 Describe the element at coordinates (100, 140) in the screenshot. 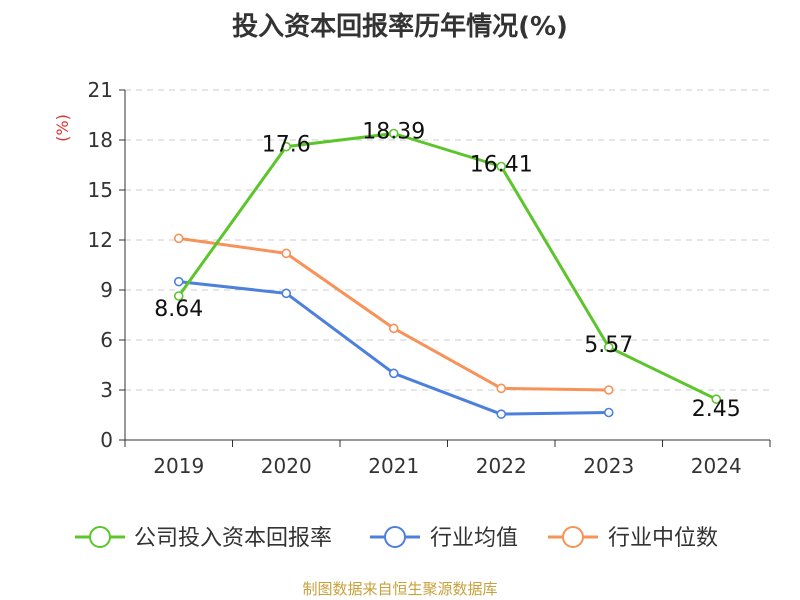

I see `y-tick-label: 18` at that location.